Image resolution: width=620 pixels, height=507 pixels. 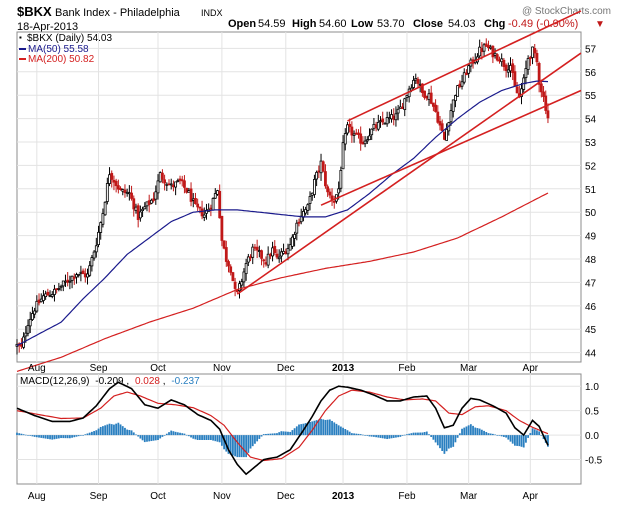 I want to click on price-y-tick-label: 48, so click(x=591, y=260).